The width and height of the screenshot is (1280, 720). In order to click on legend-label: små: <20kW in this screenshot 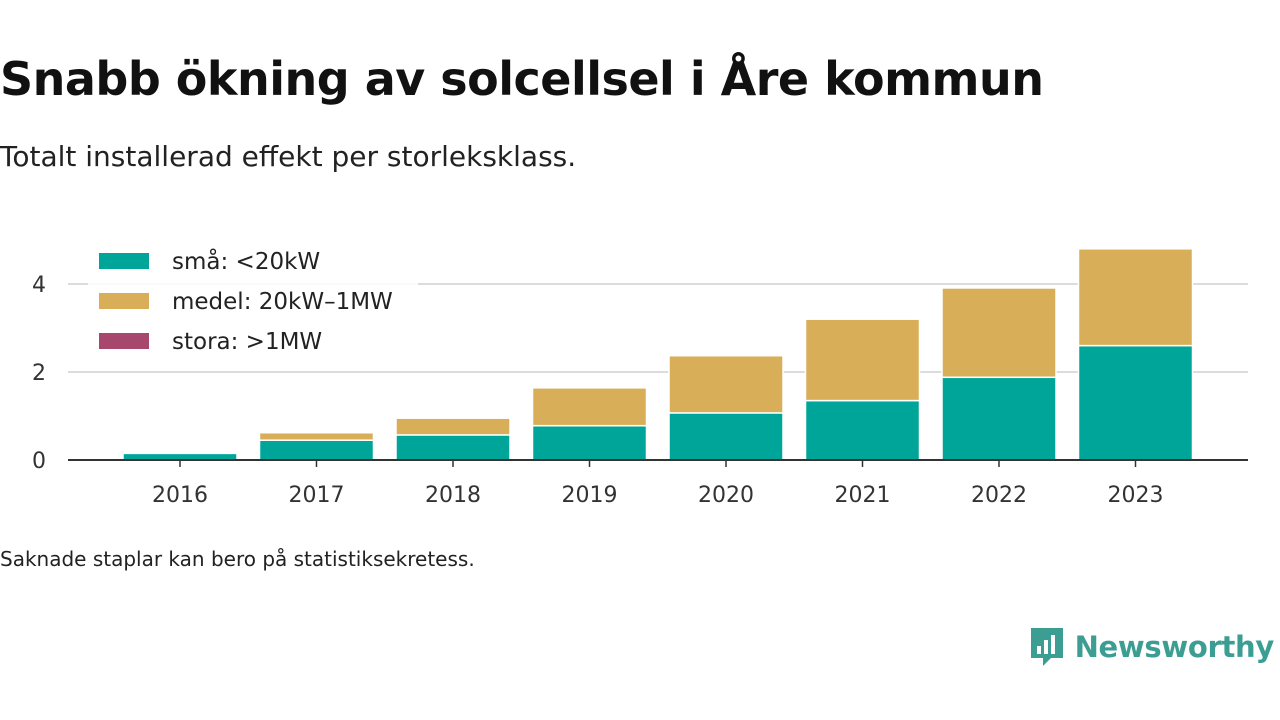, I will do `click(246, 261)`.